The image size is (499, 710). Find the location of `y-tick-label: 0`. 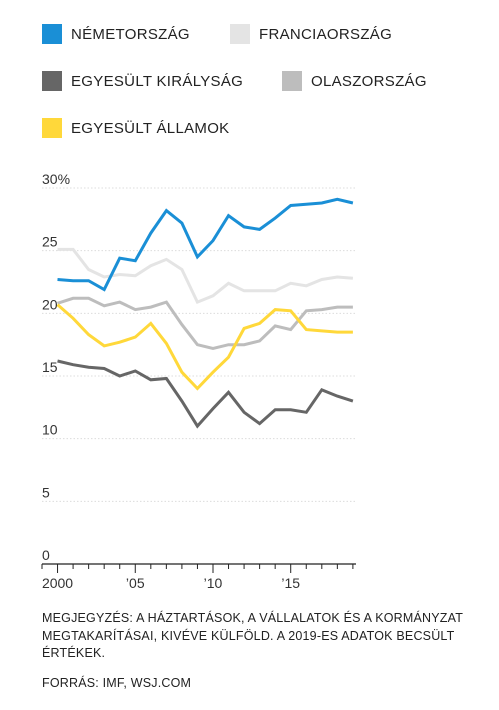

y-tick-label: 0 is located at coordinates (46, 555).